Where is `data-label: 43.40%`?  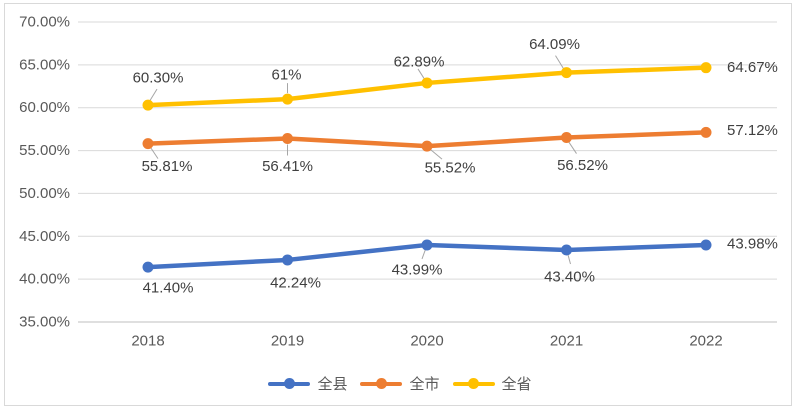 data-label: 43.40% is located at coordinates (569, 277).